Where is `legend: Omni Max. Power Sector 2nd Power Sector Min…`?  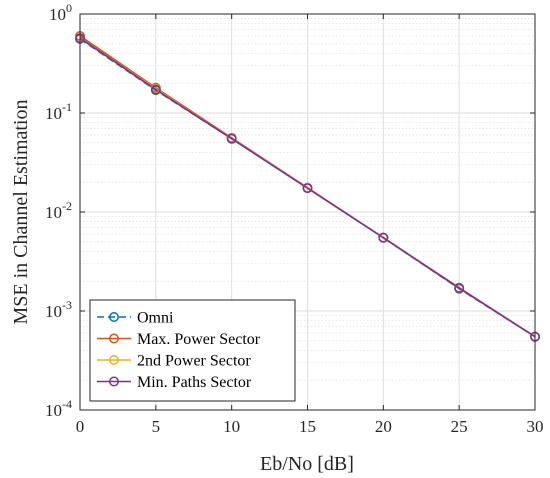
legend: Omni Max. Power Sector 2nd Power Sector Min… is located at coordinates (192, 350).